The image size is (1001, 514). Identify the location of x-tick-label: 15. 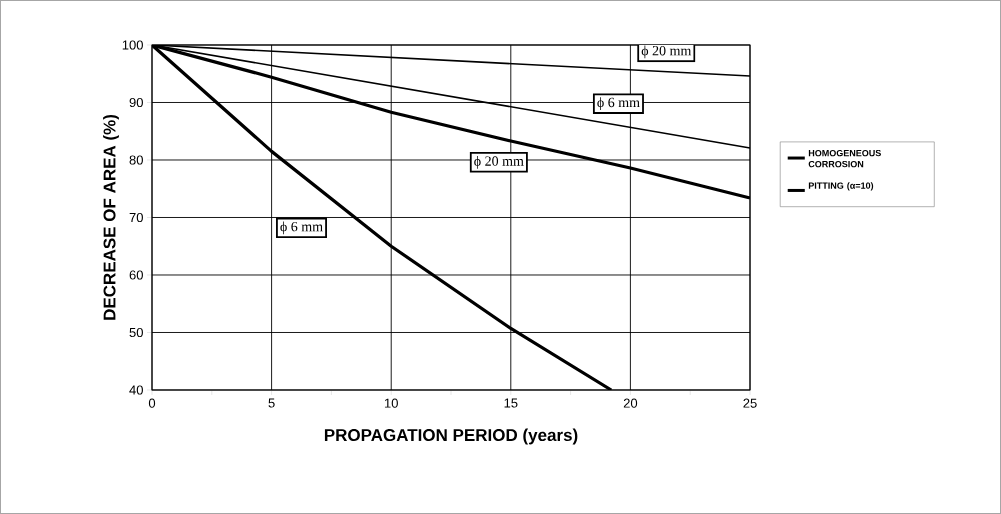
(511, 403).